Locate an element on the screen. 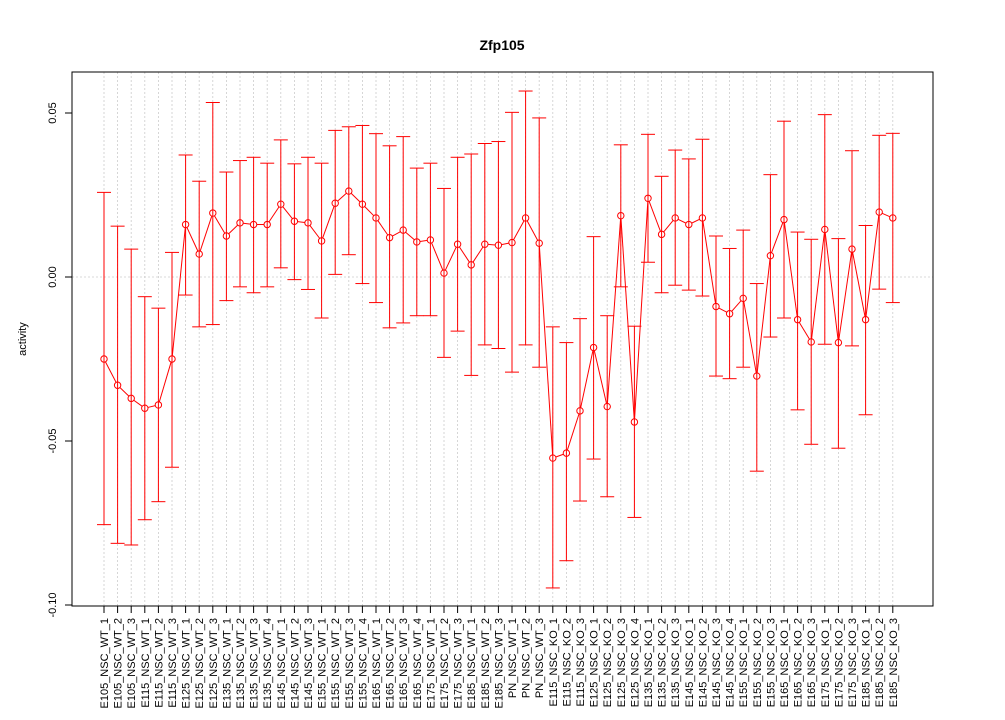 Image resolution: width=1005 pixels, height=720 pixels. x-tick-label: E175_NSC_WT_2 is located at coordinates (445, 663).